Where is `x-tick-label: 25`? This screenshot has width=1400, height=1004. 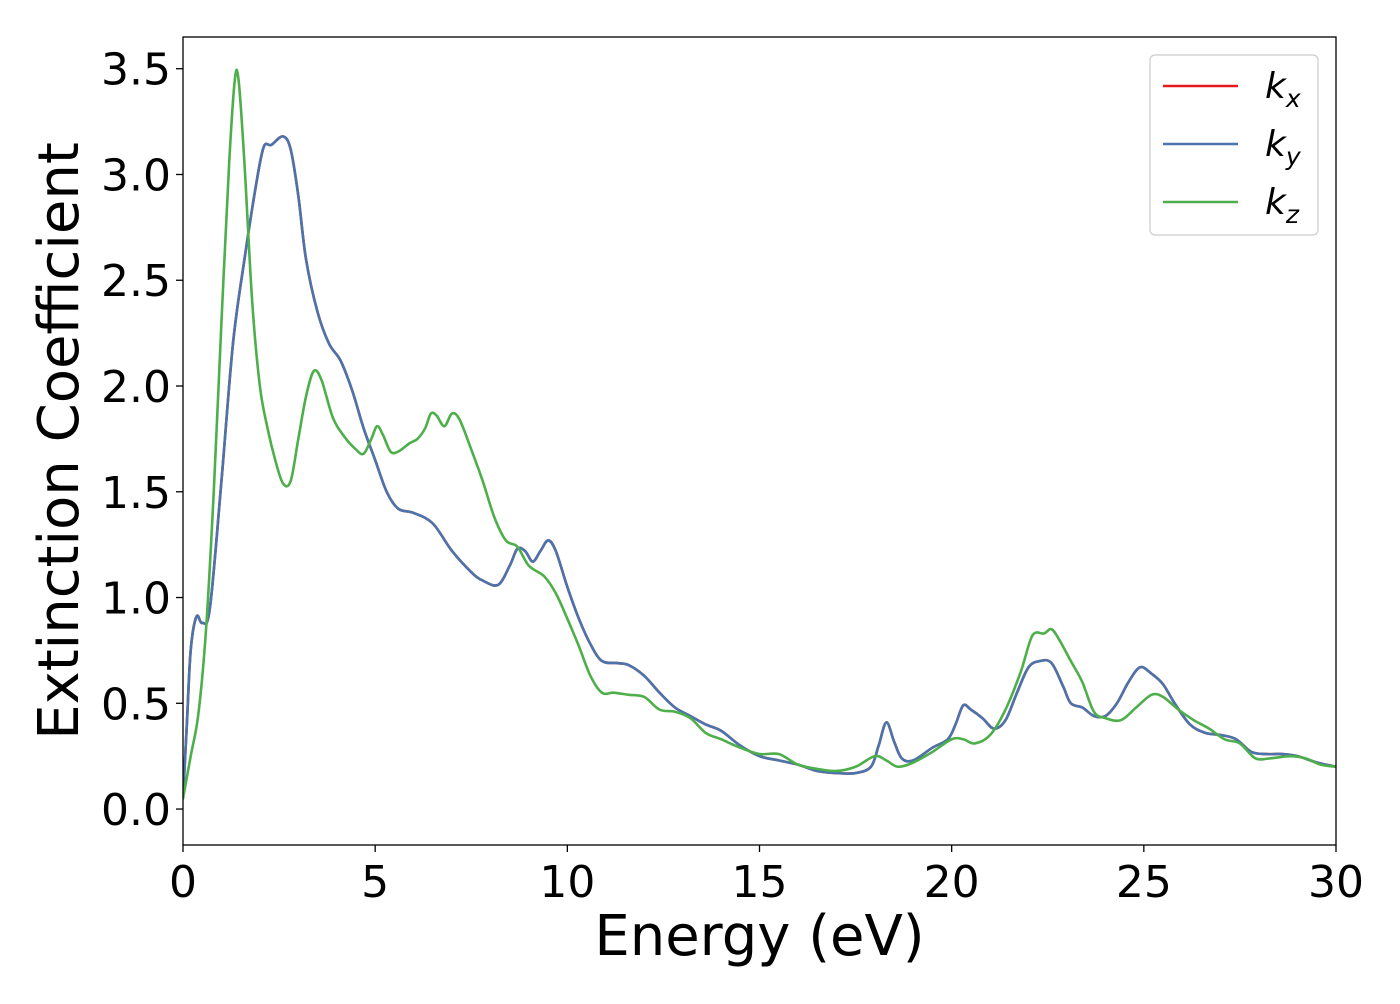 x-tick-label: 25 is located at coordinates (1144, 882).